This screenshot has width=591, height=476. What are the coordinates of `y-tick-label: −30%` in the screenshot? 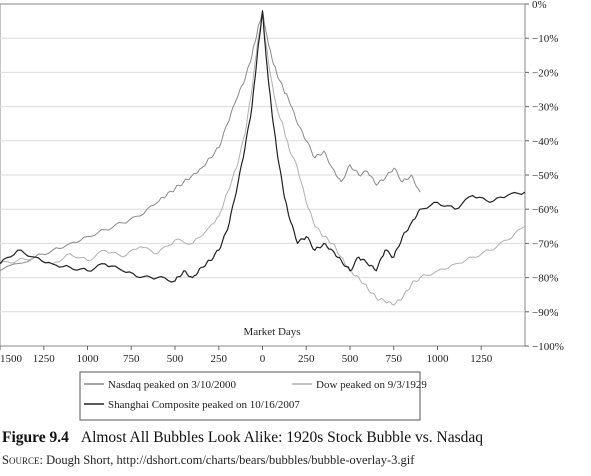 It's located at (545, 108).